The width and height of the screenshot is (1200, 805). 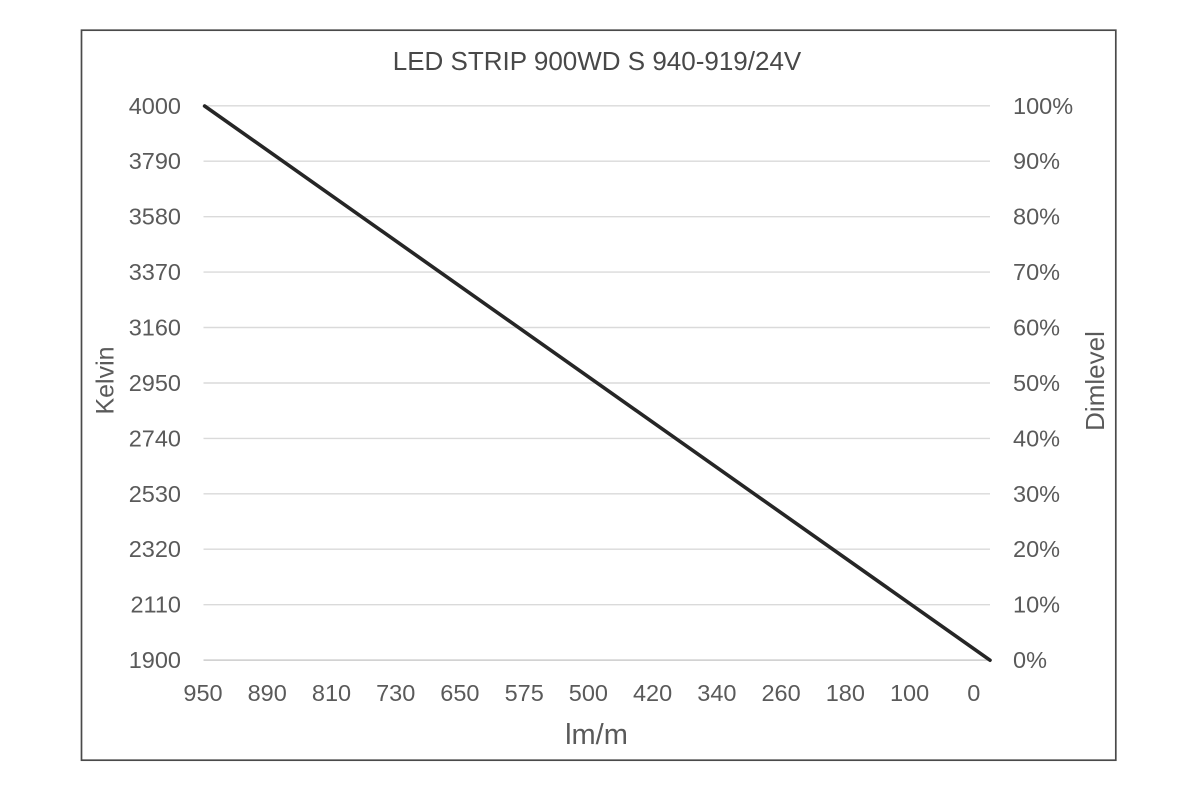 What do you see at coordinates (459, 693) in the screenshot?
I see `svg-text: 650` at bounding box center [459, 693].